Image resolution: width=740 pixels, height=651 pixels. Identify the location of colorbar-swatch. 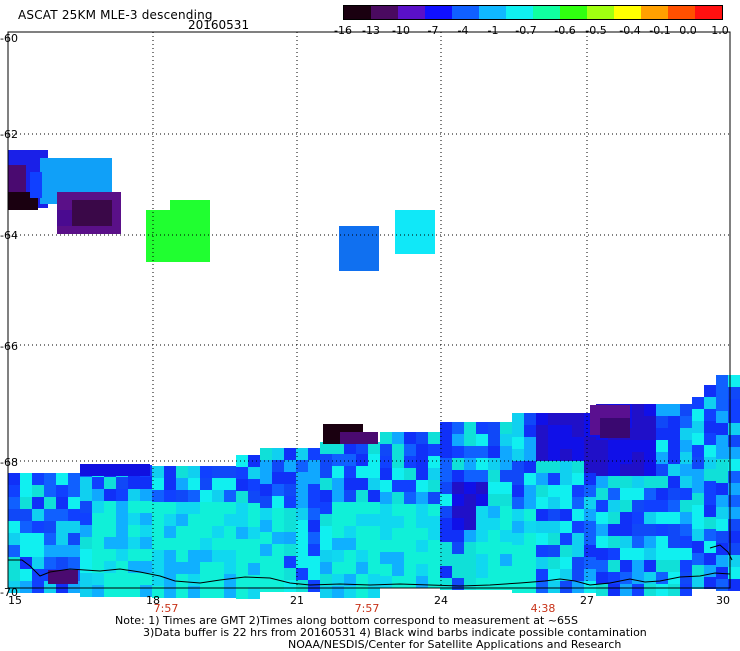
(384, 12).